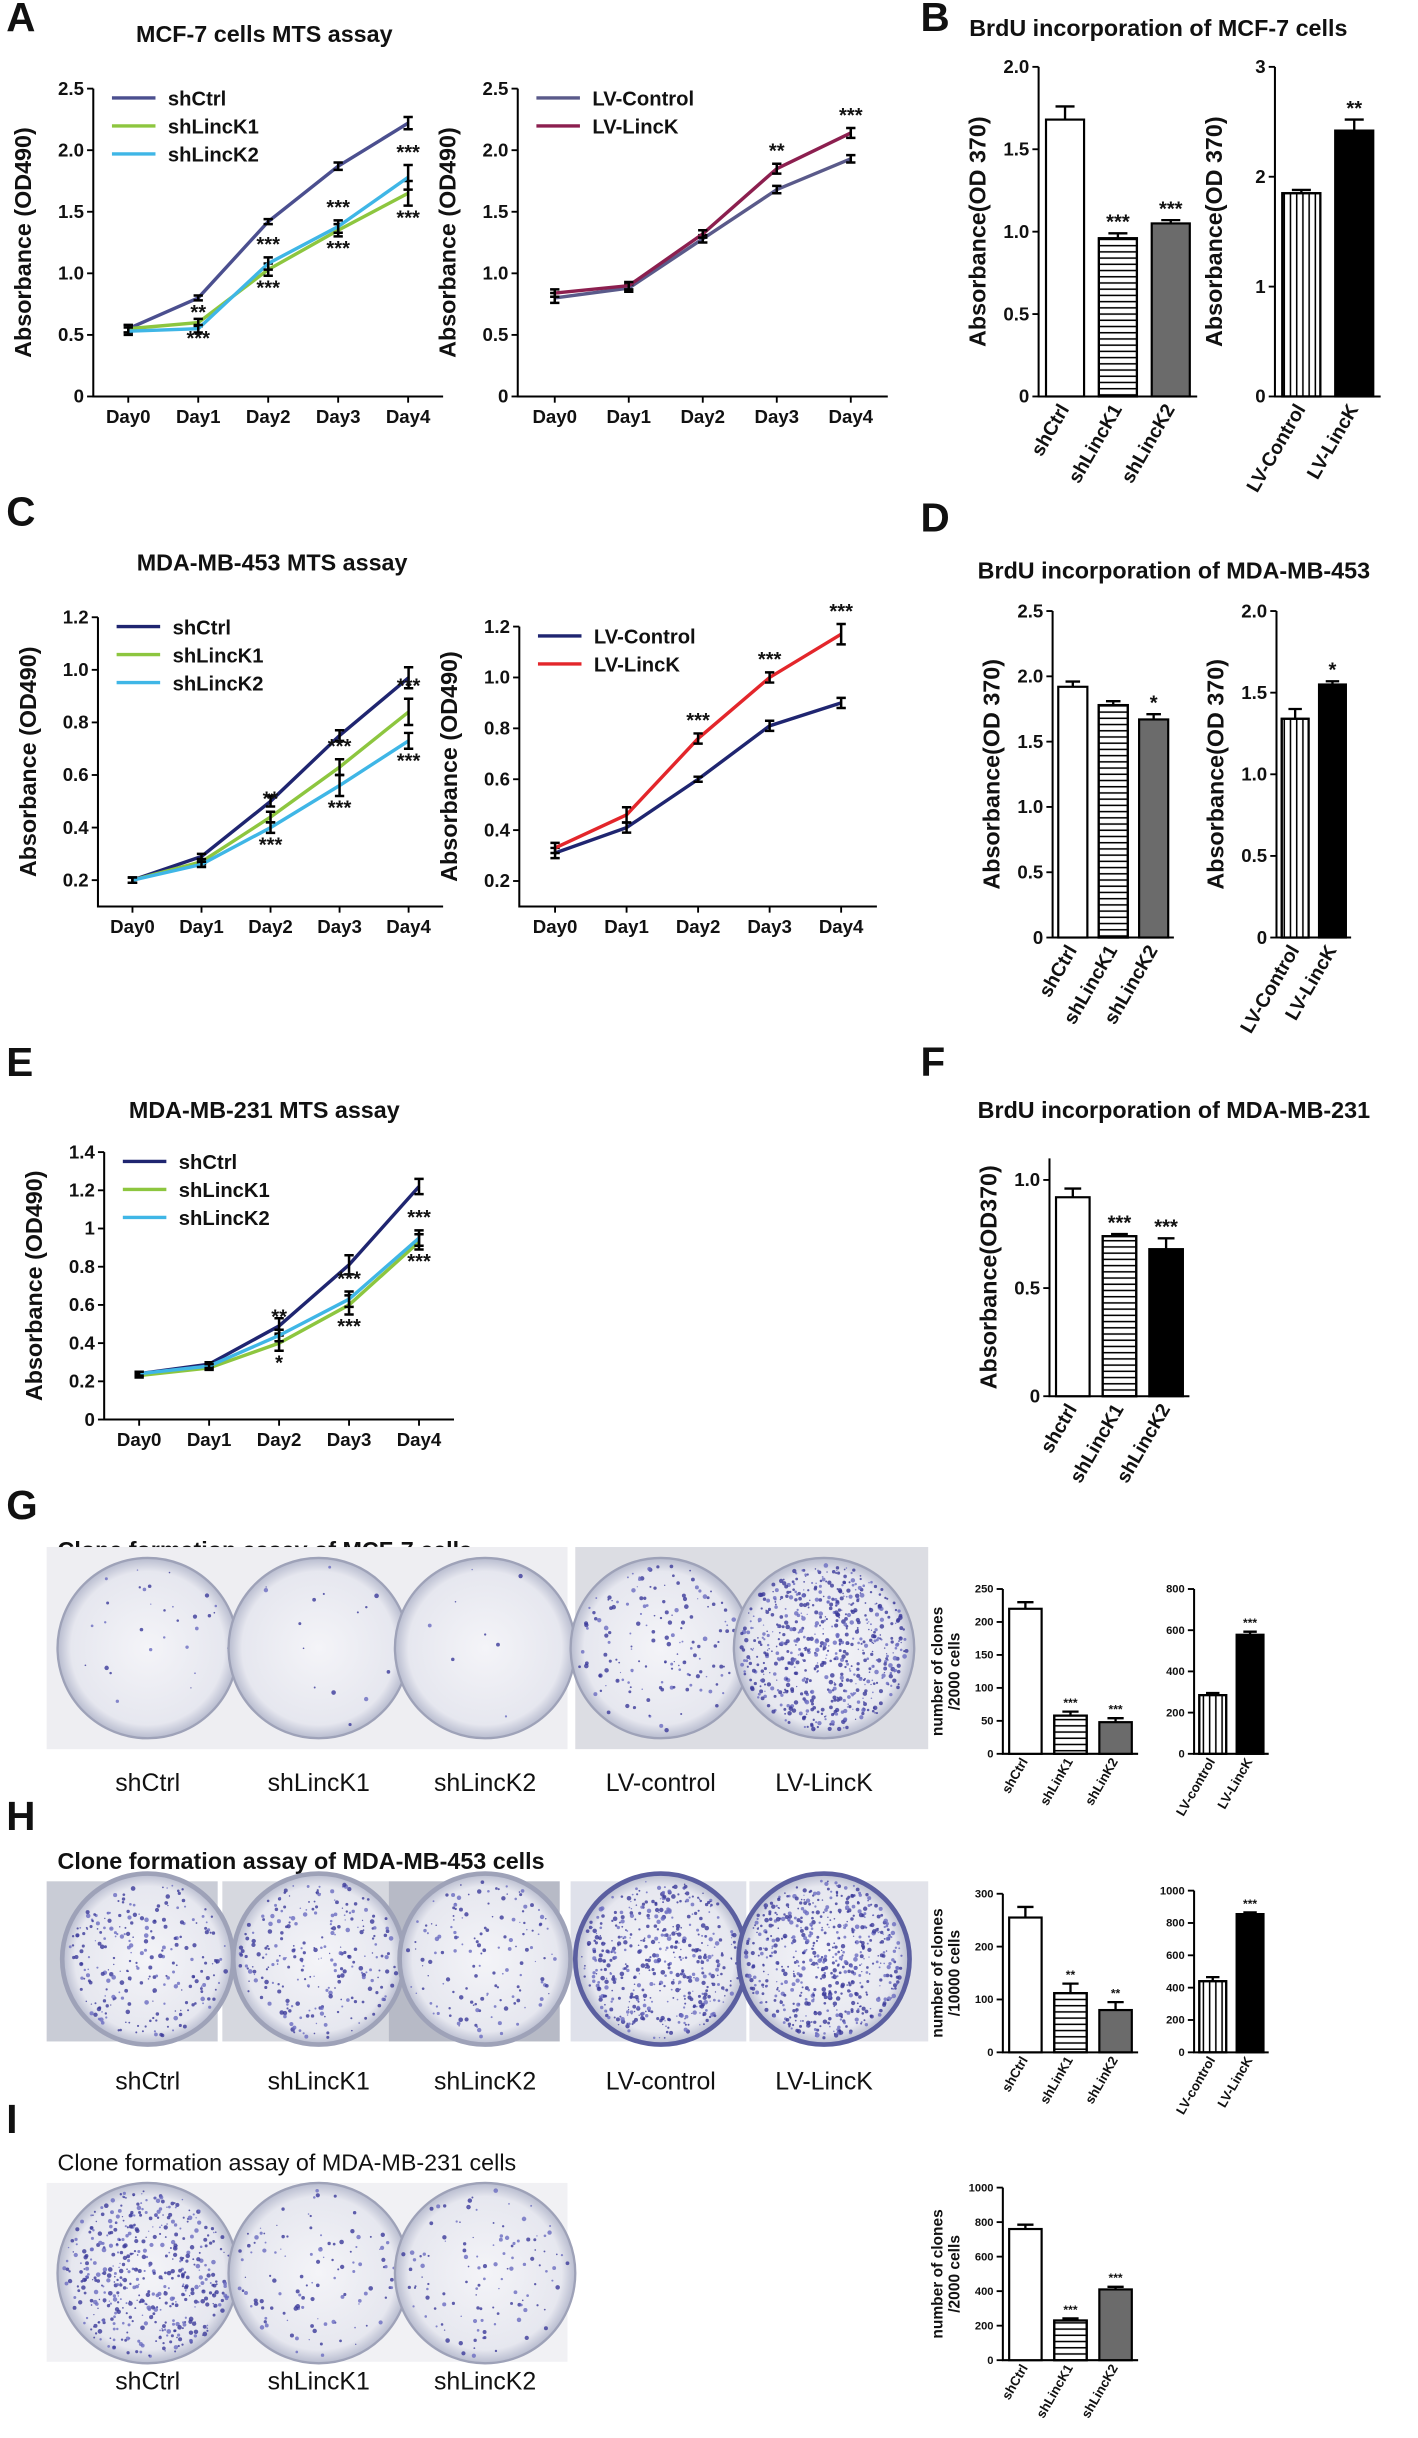 This screenshot has width=1418, height=2438. I want to click on axes, so click(697, 767).